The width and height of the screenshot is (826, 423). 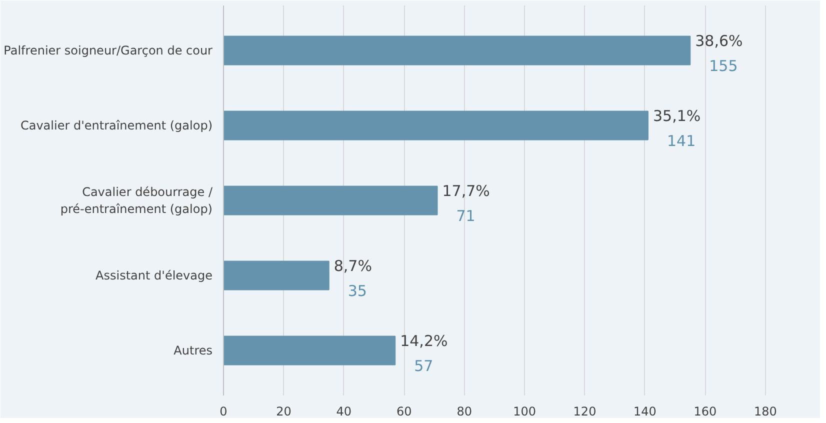 I want to click on y-tick-label: Palfrenier soigneur/Garçon de cour, so click(x=108, y=51).